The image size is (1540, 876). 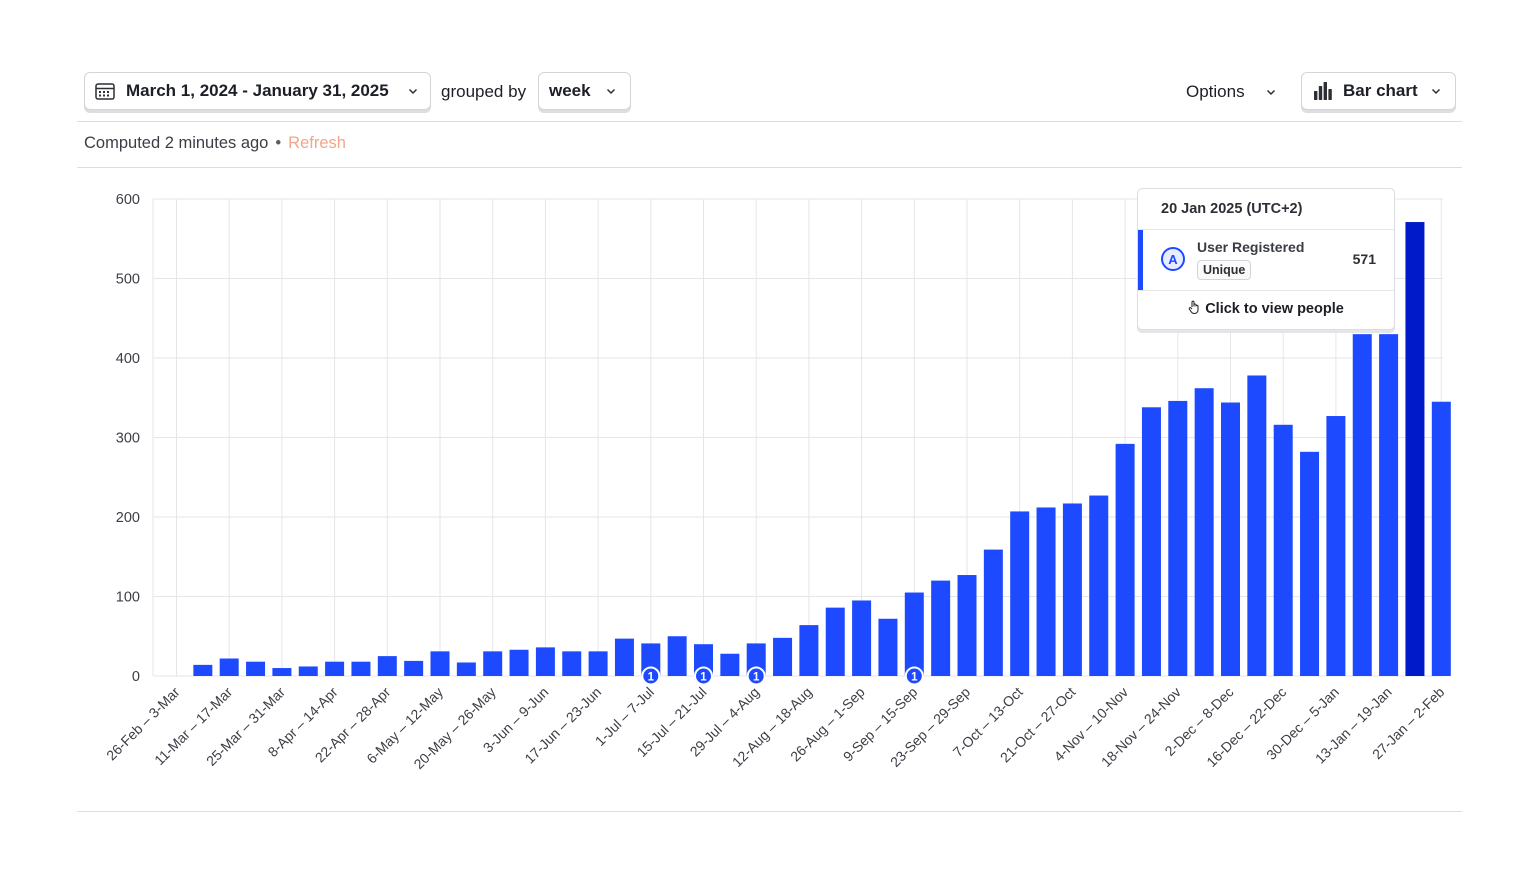 What do you see at coordinates (1215, 91) in the screenshot?
I see `options-label: Options` at bounding box center [1215, 91].